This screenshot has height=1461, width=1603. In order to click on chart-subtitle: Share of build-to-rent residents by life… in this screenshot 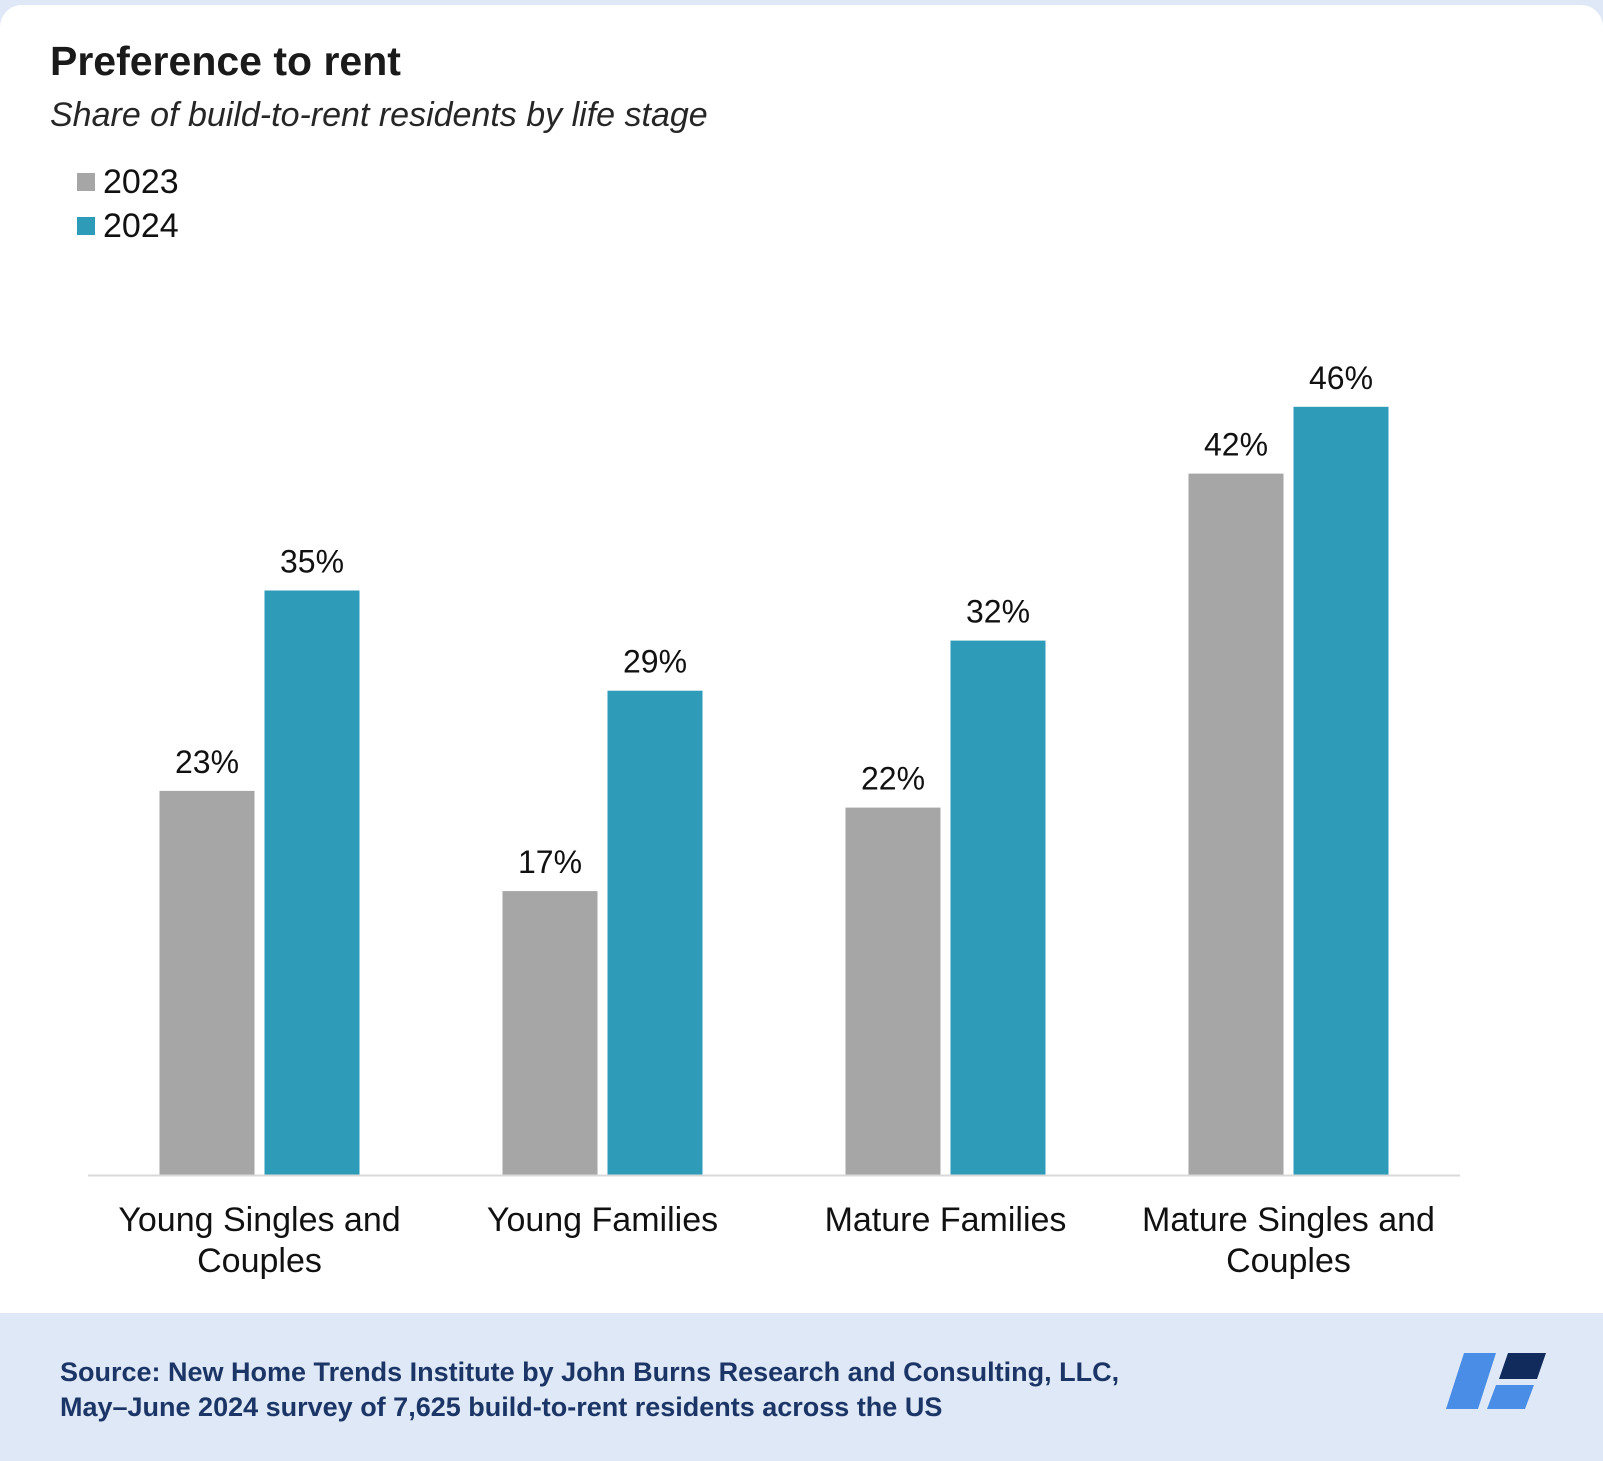, I will do `click(379, 115)`.